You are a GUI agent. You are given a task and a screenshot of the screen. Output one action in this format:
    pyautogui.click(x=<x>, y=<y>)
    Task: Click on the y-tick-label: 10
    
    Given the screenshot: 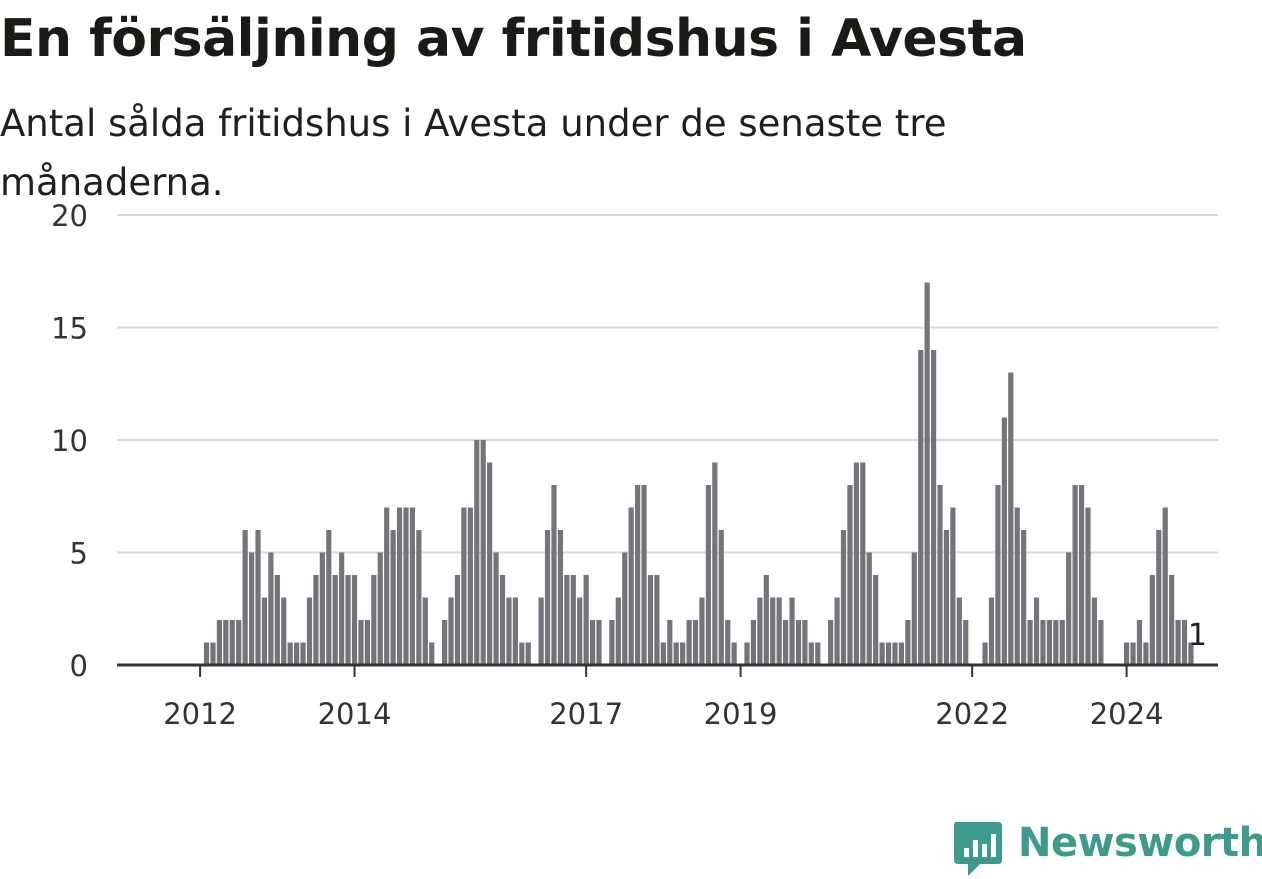 What is the action you would take?
    pyautogui.click(x=69, y=441)
    